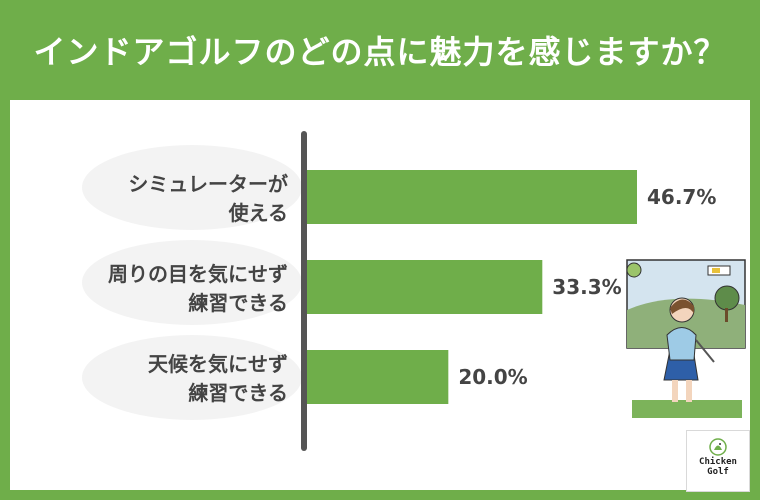 This screenshot has height=500, width=760. I want to click on brand-logo: Chicken Golf, so click(718, 461).